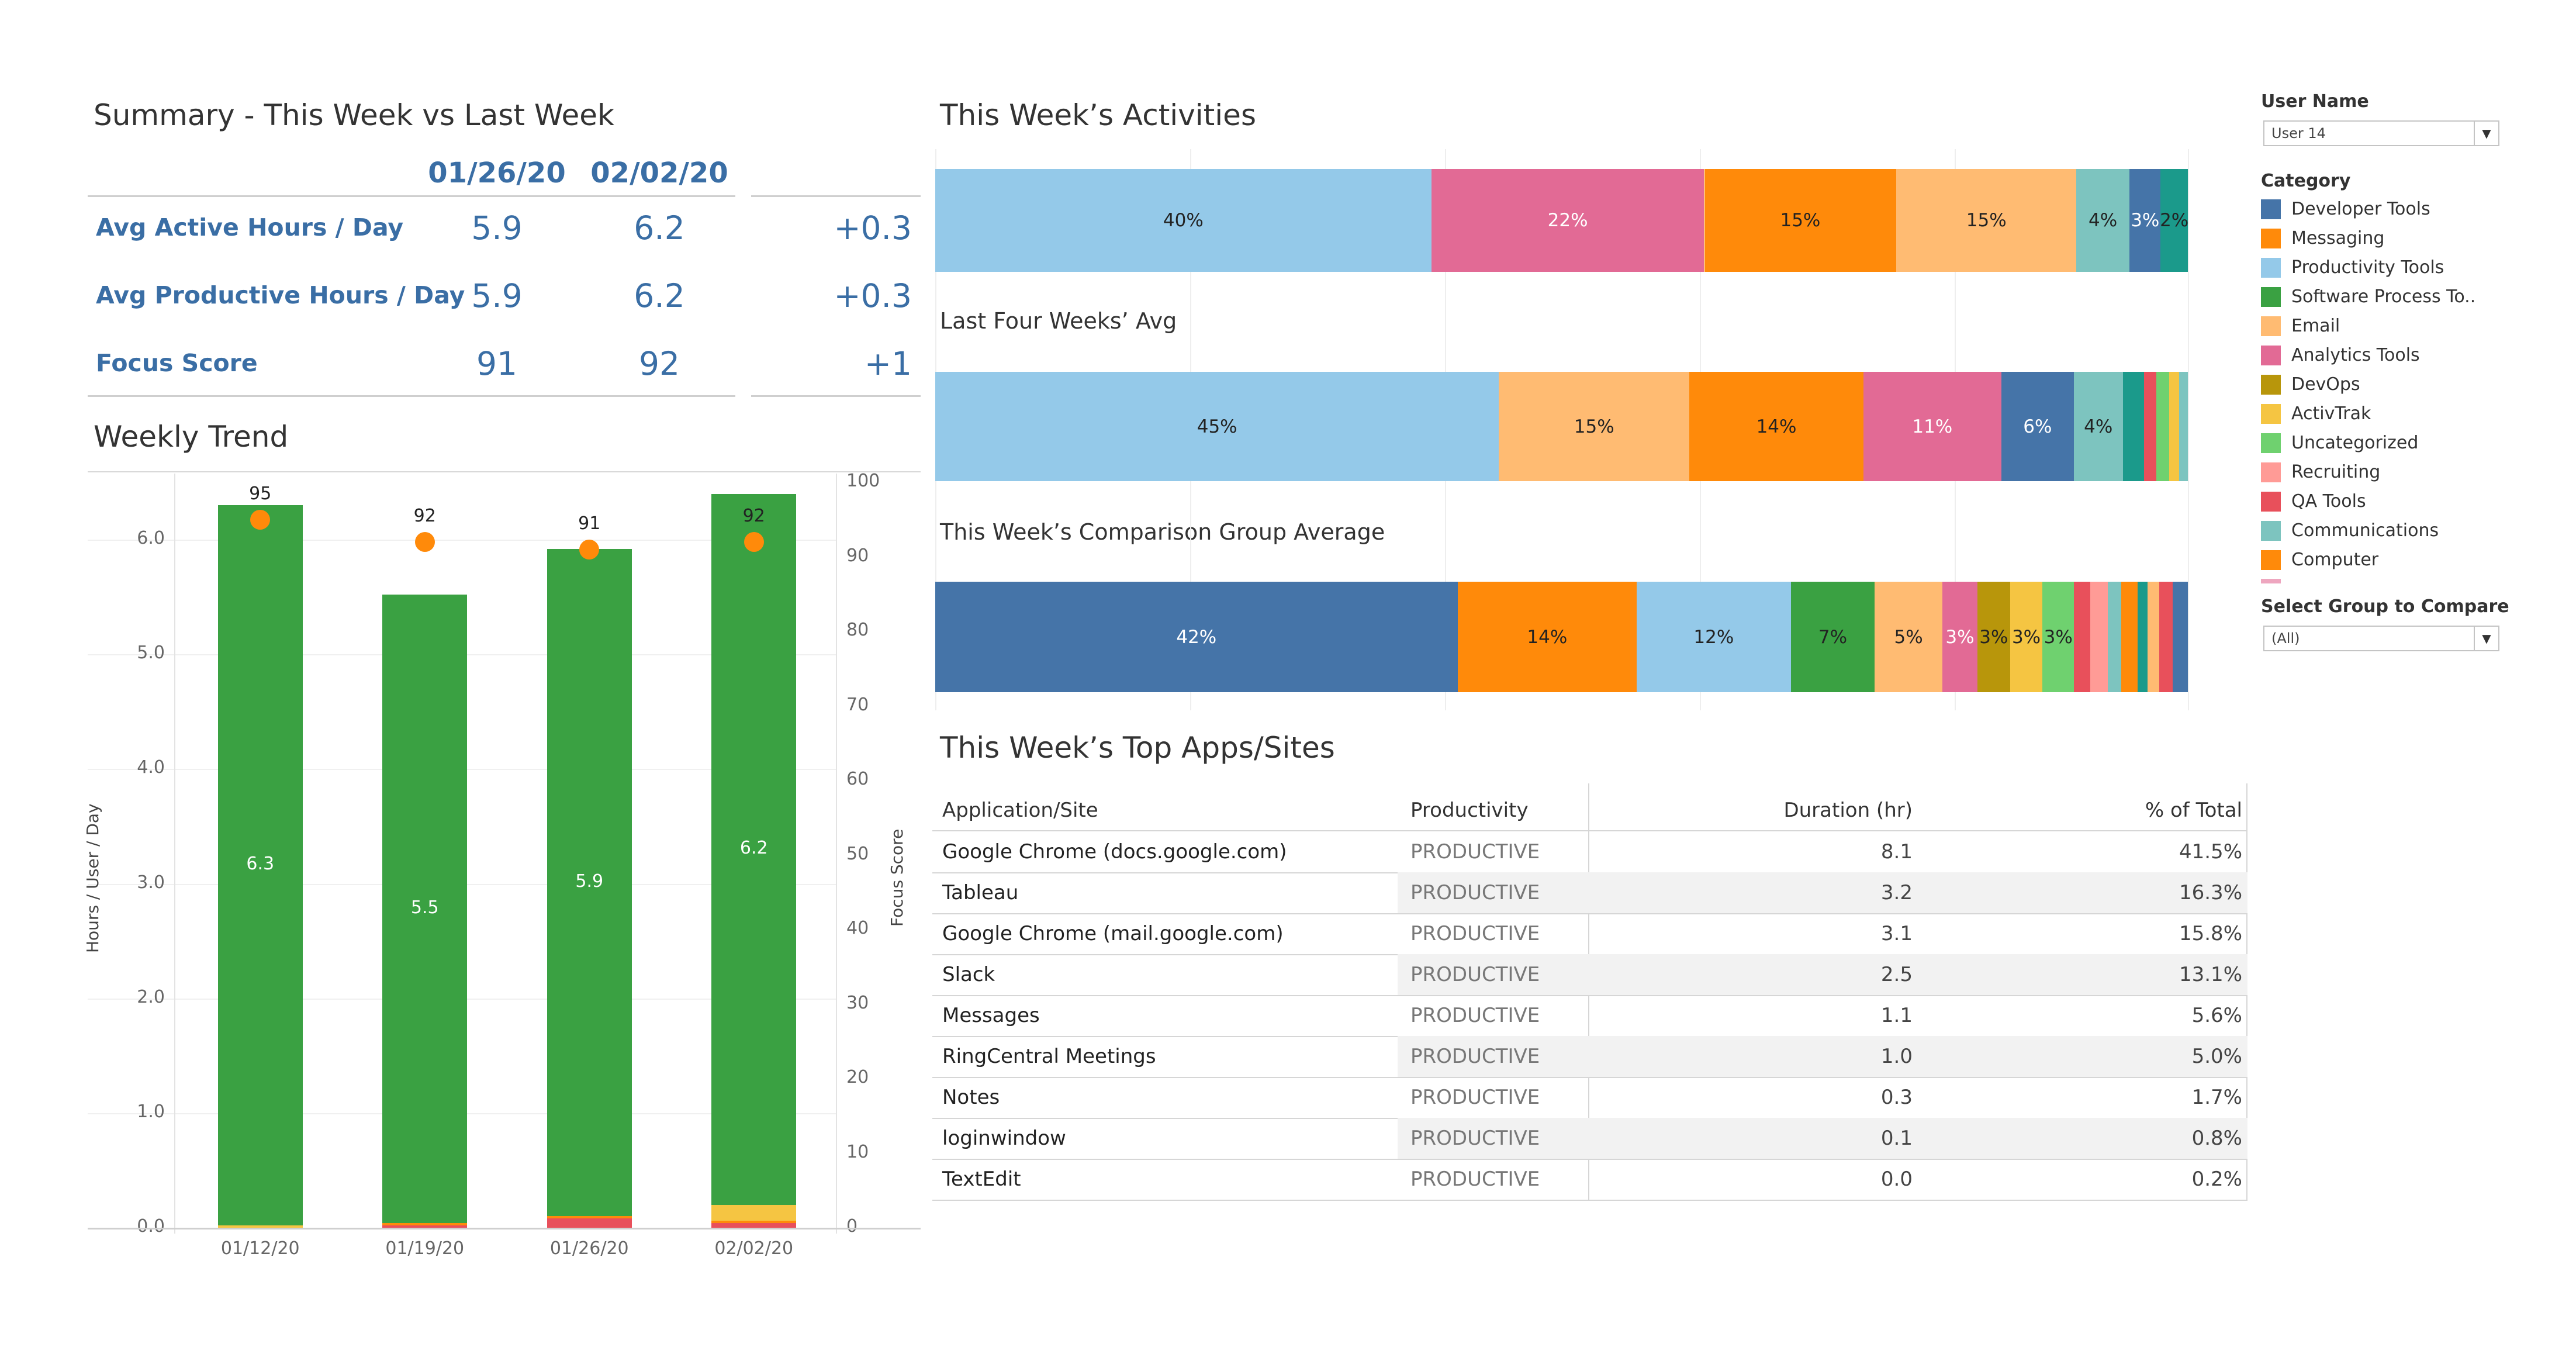 This screenshot has height=1347, width=2576. Describe the element at coordinates (174, 854) in the screenshot. I see `trend-left-axis` at that location.